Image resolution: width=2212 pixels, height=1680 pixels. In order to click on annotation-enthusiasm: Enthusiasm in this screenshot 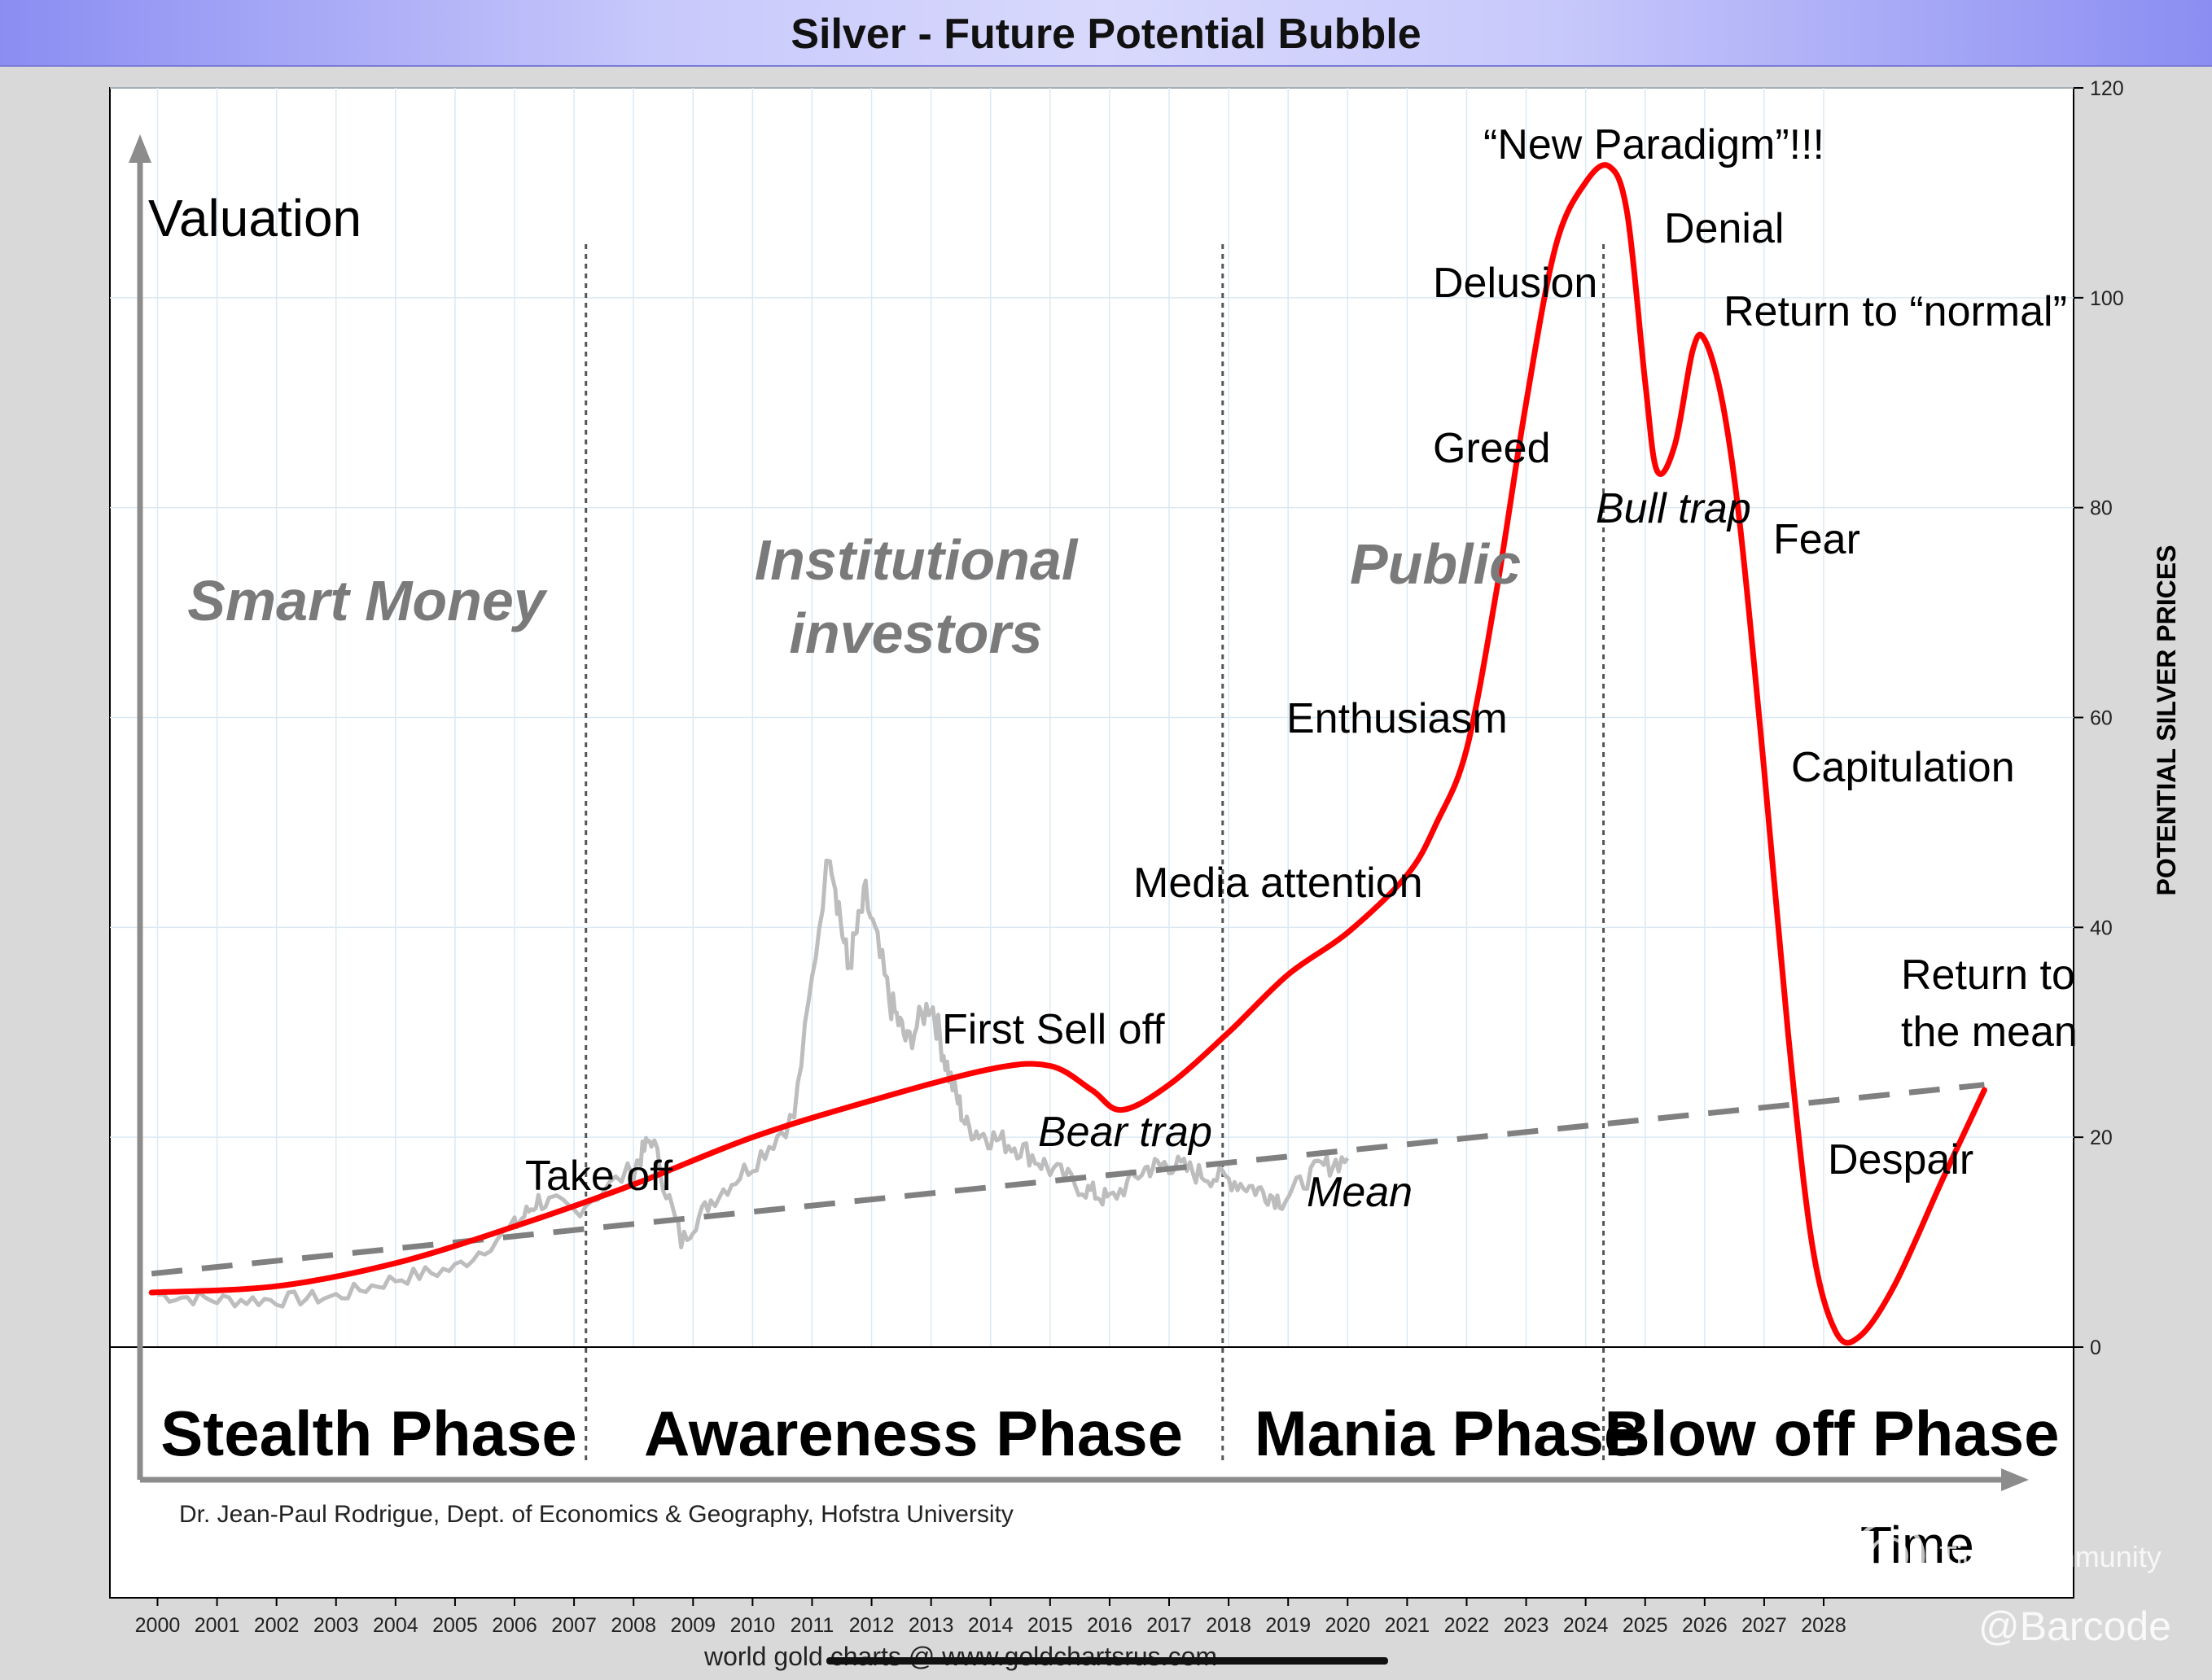, I will do `click(1397, 719)`.